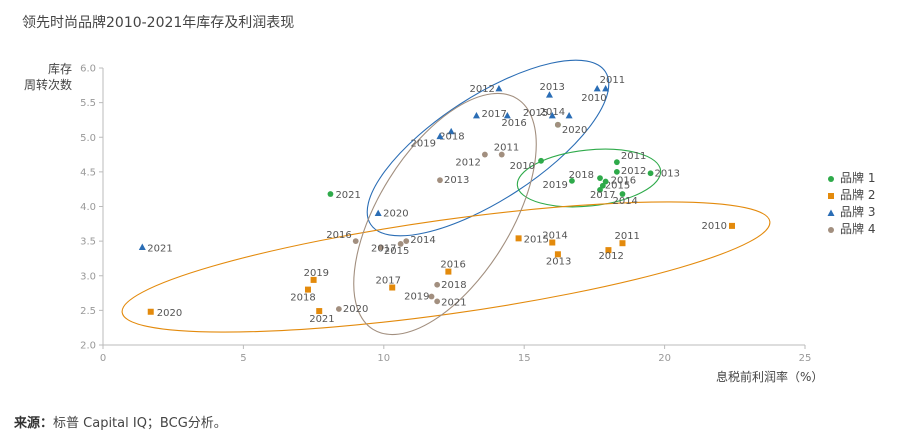 The image size is (899, 444). I want to click on brand1-cluster-ellipse, so click(589, 178).